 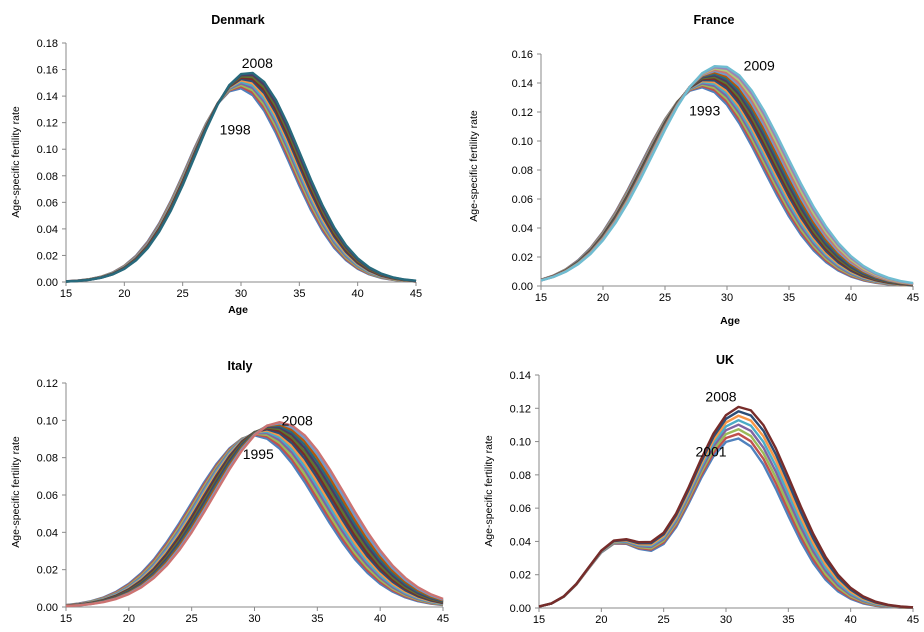 I want to click on denmark-series-2008, so click(x=241, y=177).